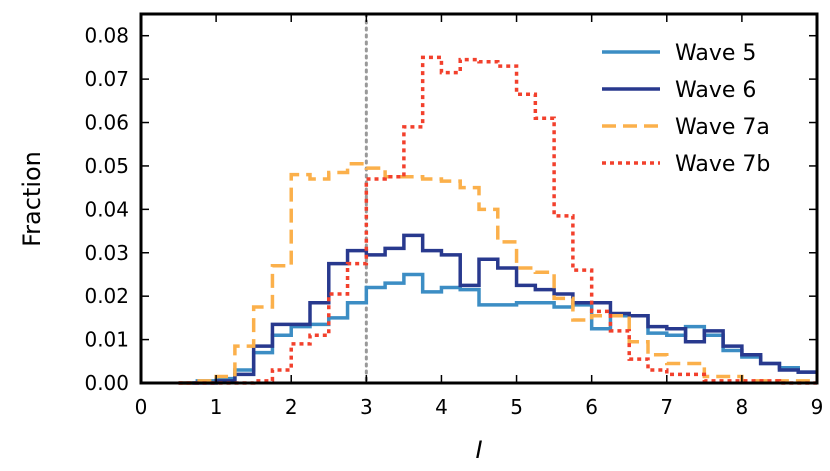 The image size is (830, 471). What do you see at coordinates (722, 164) in the screenshot?
I see `legend-label: Wave 7b` at bounding box center [722, 164].